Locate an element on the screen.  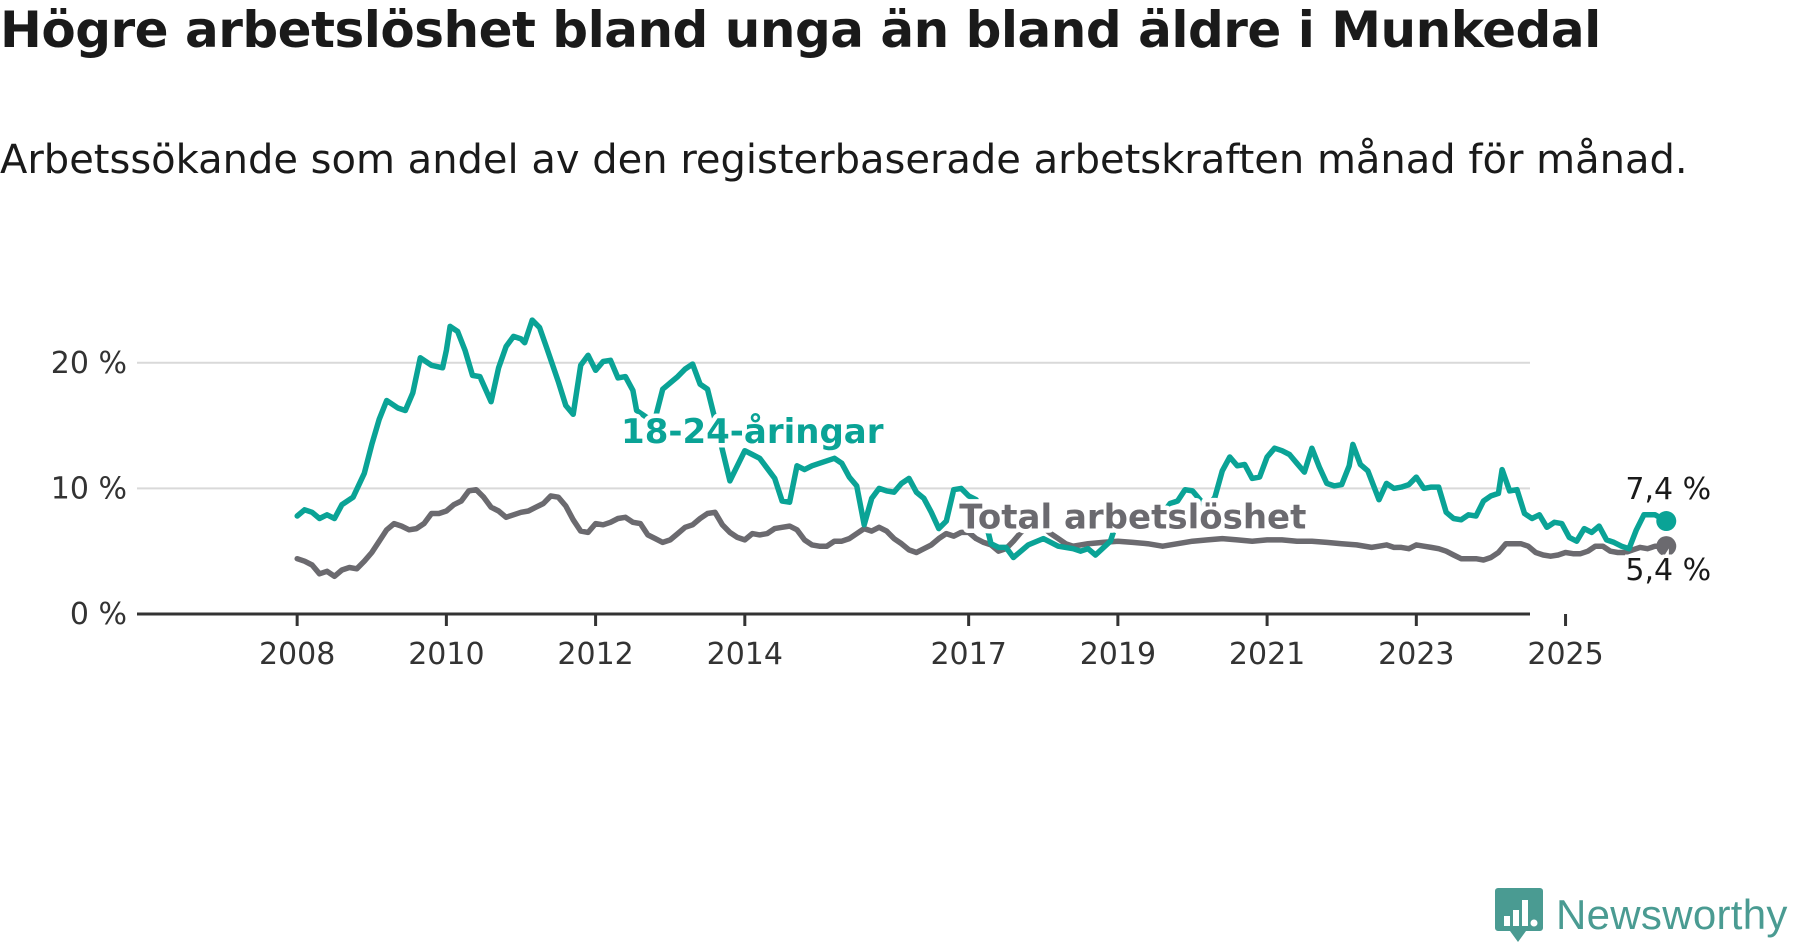
x-tick-label: 2014 is located at coordinates (745, 654).